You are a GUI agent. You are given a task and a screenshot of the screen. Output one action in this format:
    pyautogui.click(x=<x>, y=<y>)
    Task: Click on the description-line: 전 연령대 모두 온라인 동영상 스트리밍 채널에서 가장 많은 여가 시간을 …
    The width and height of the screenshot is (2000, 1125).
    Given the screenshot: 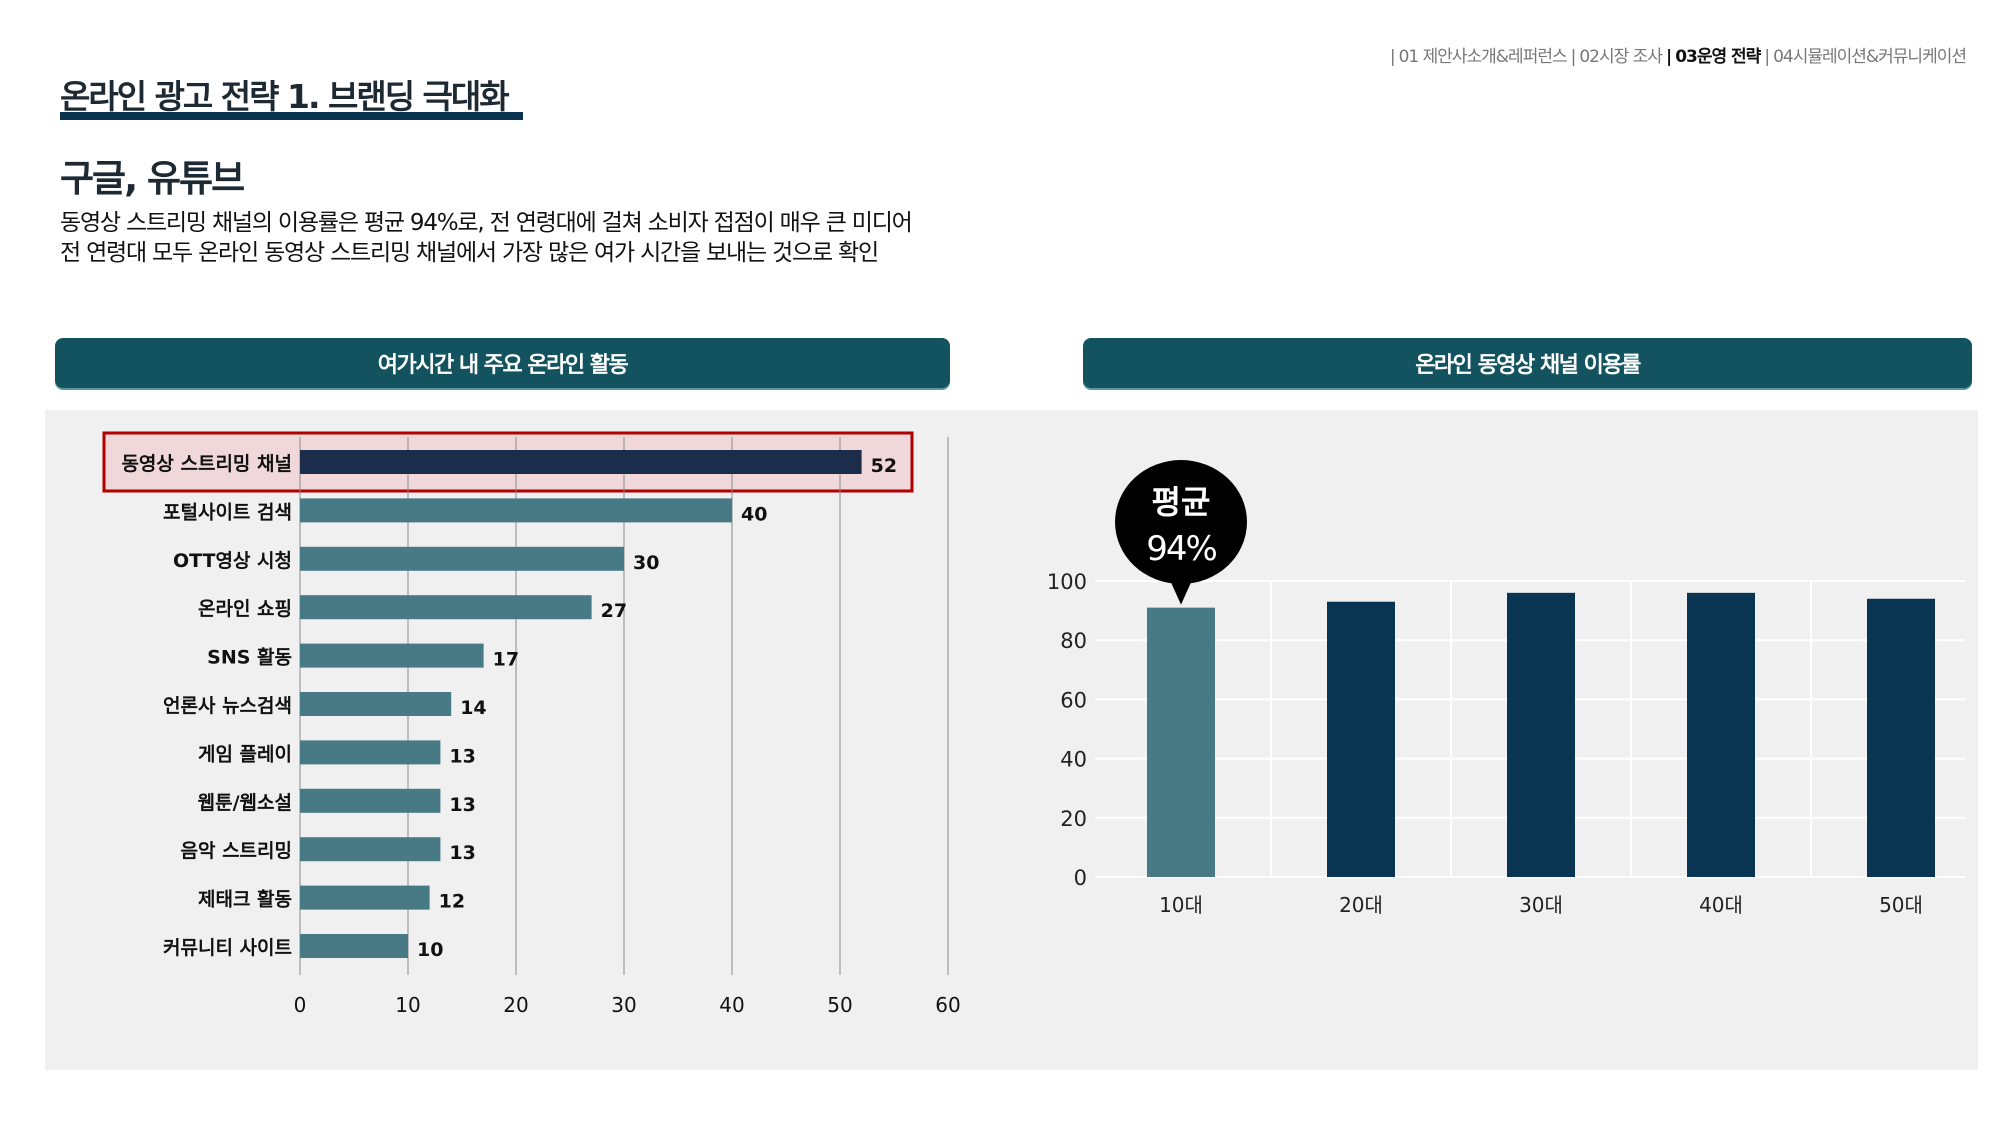 What is the action you would take?
    pyautogui.click(x=469, y=253)
    